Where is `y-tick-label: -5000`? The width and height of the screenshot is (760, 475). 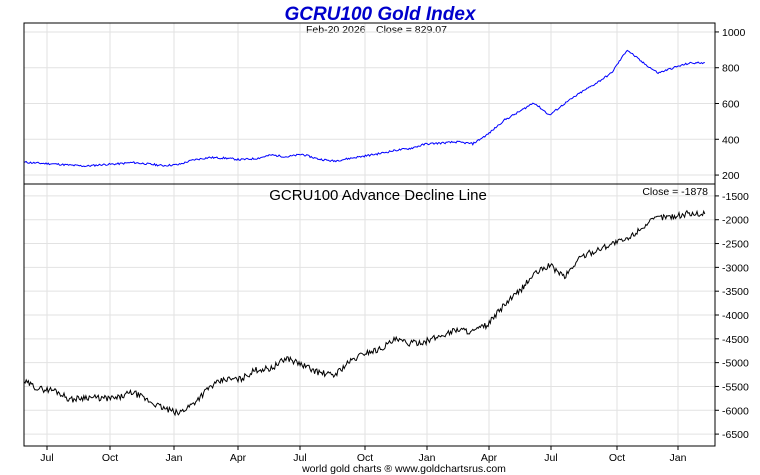
y-tick-label: -5000 is located at coordinates (735, 364).